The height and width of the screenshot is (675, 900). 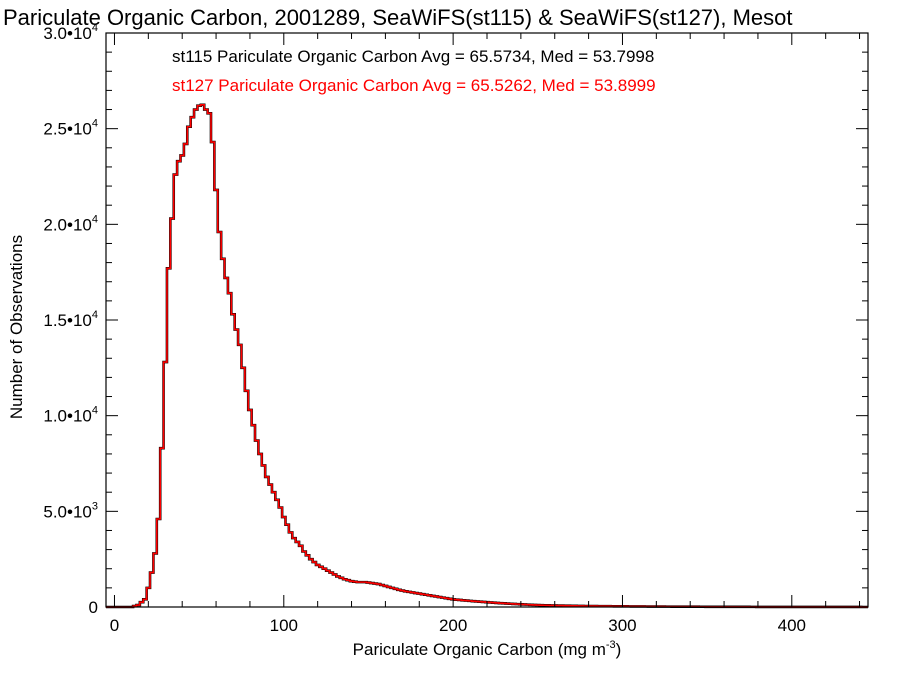 What do you see at coordinates (70, 223) in the screenshot?
I see `y-tick-label: 2.0•104` at bounding box center [70, 223].